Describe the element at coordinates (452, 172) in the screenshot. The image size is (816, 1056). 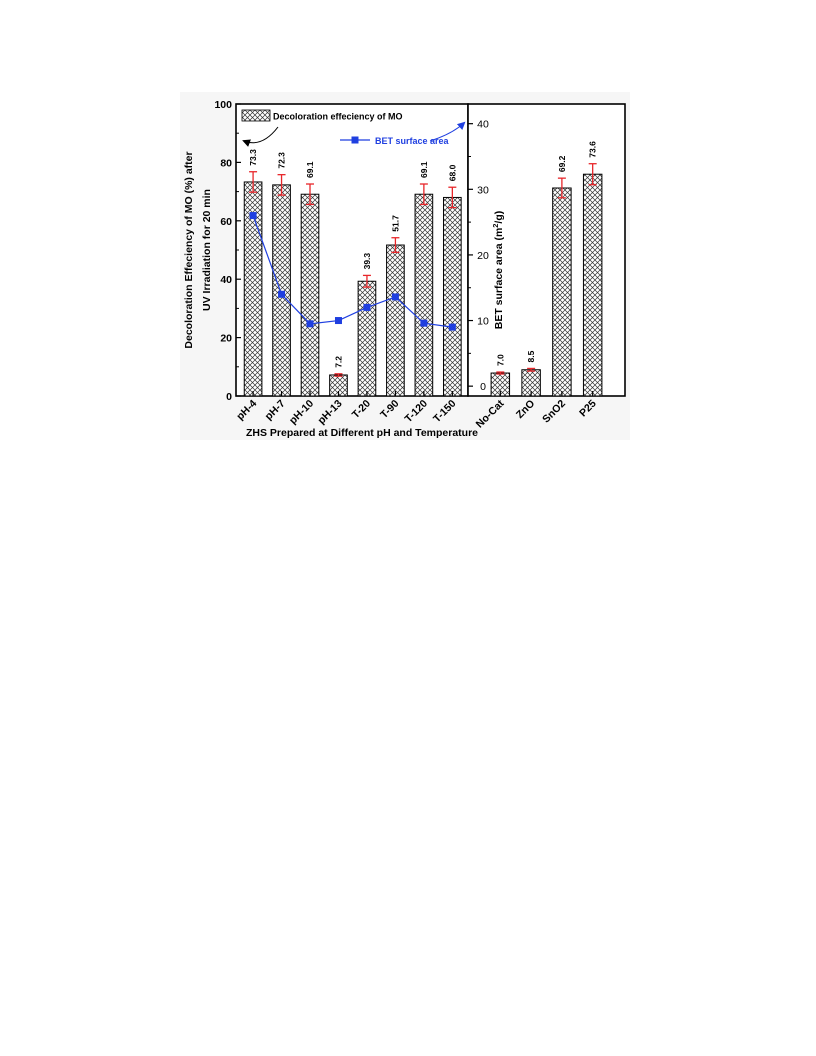
I see `left-value-label: 68.0` at that location.